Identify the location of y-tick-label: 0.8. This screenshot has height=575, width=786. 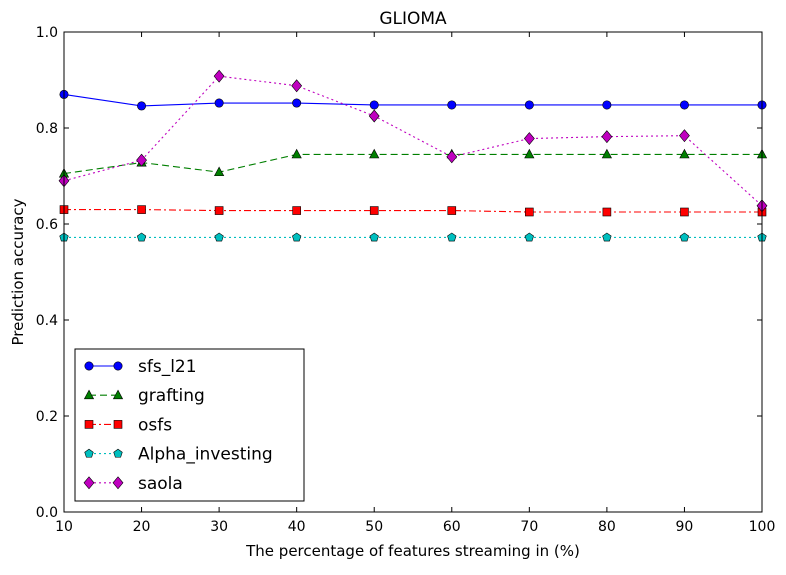
(47, 129).